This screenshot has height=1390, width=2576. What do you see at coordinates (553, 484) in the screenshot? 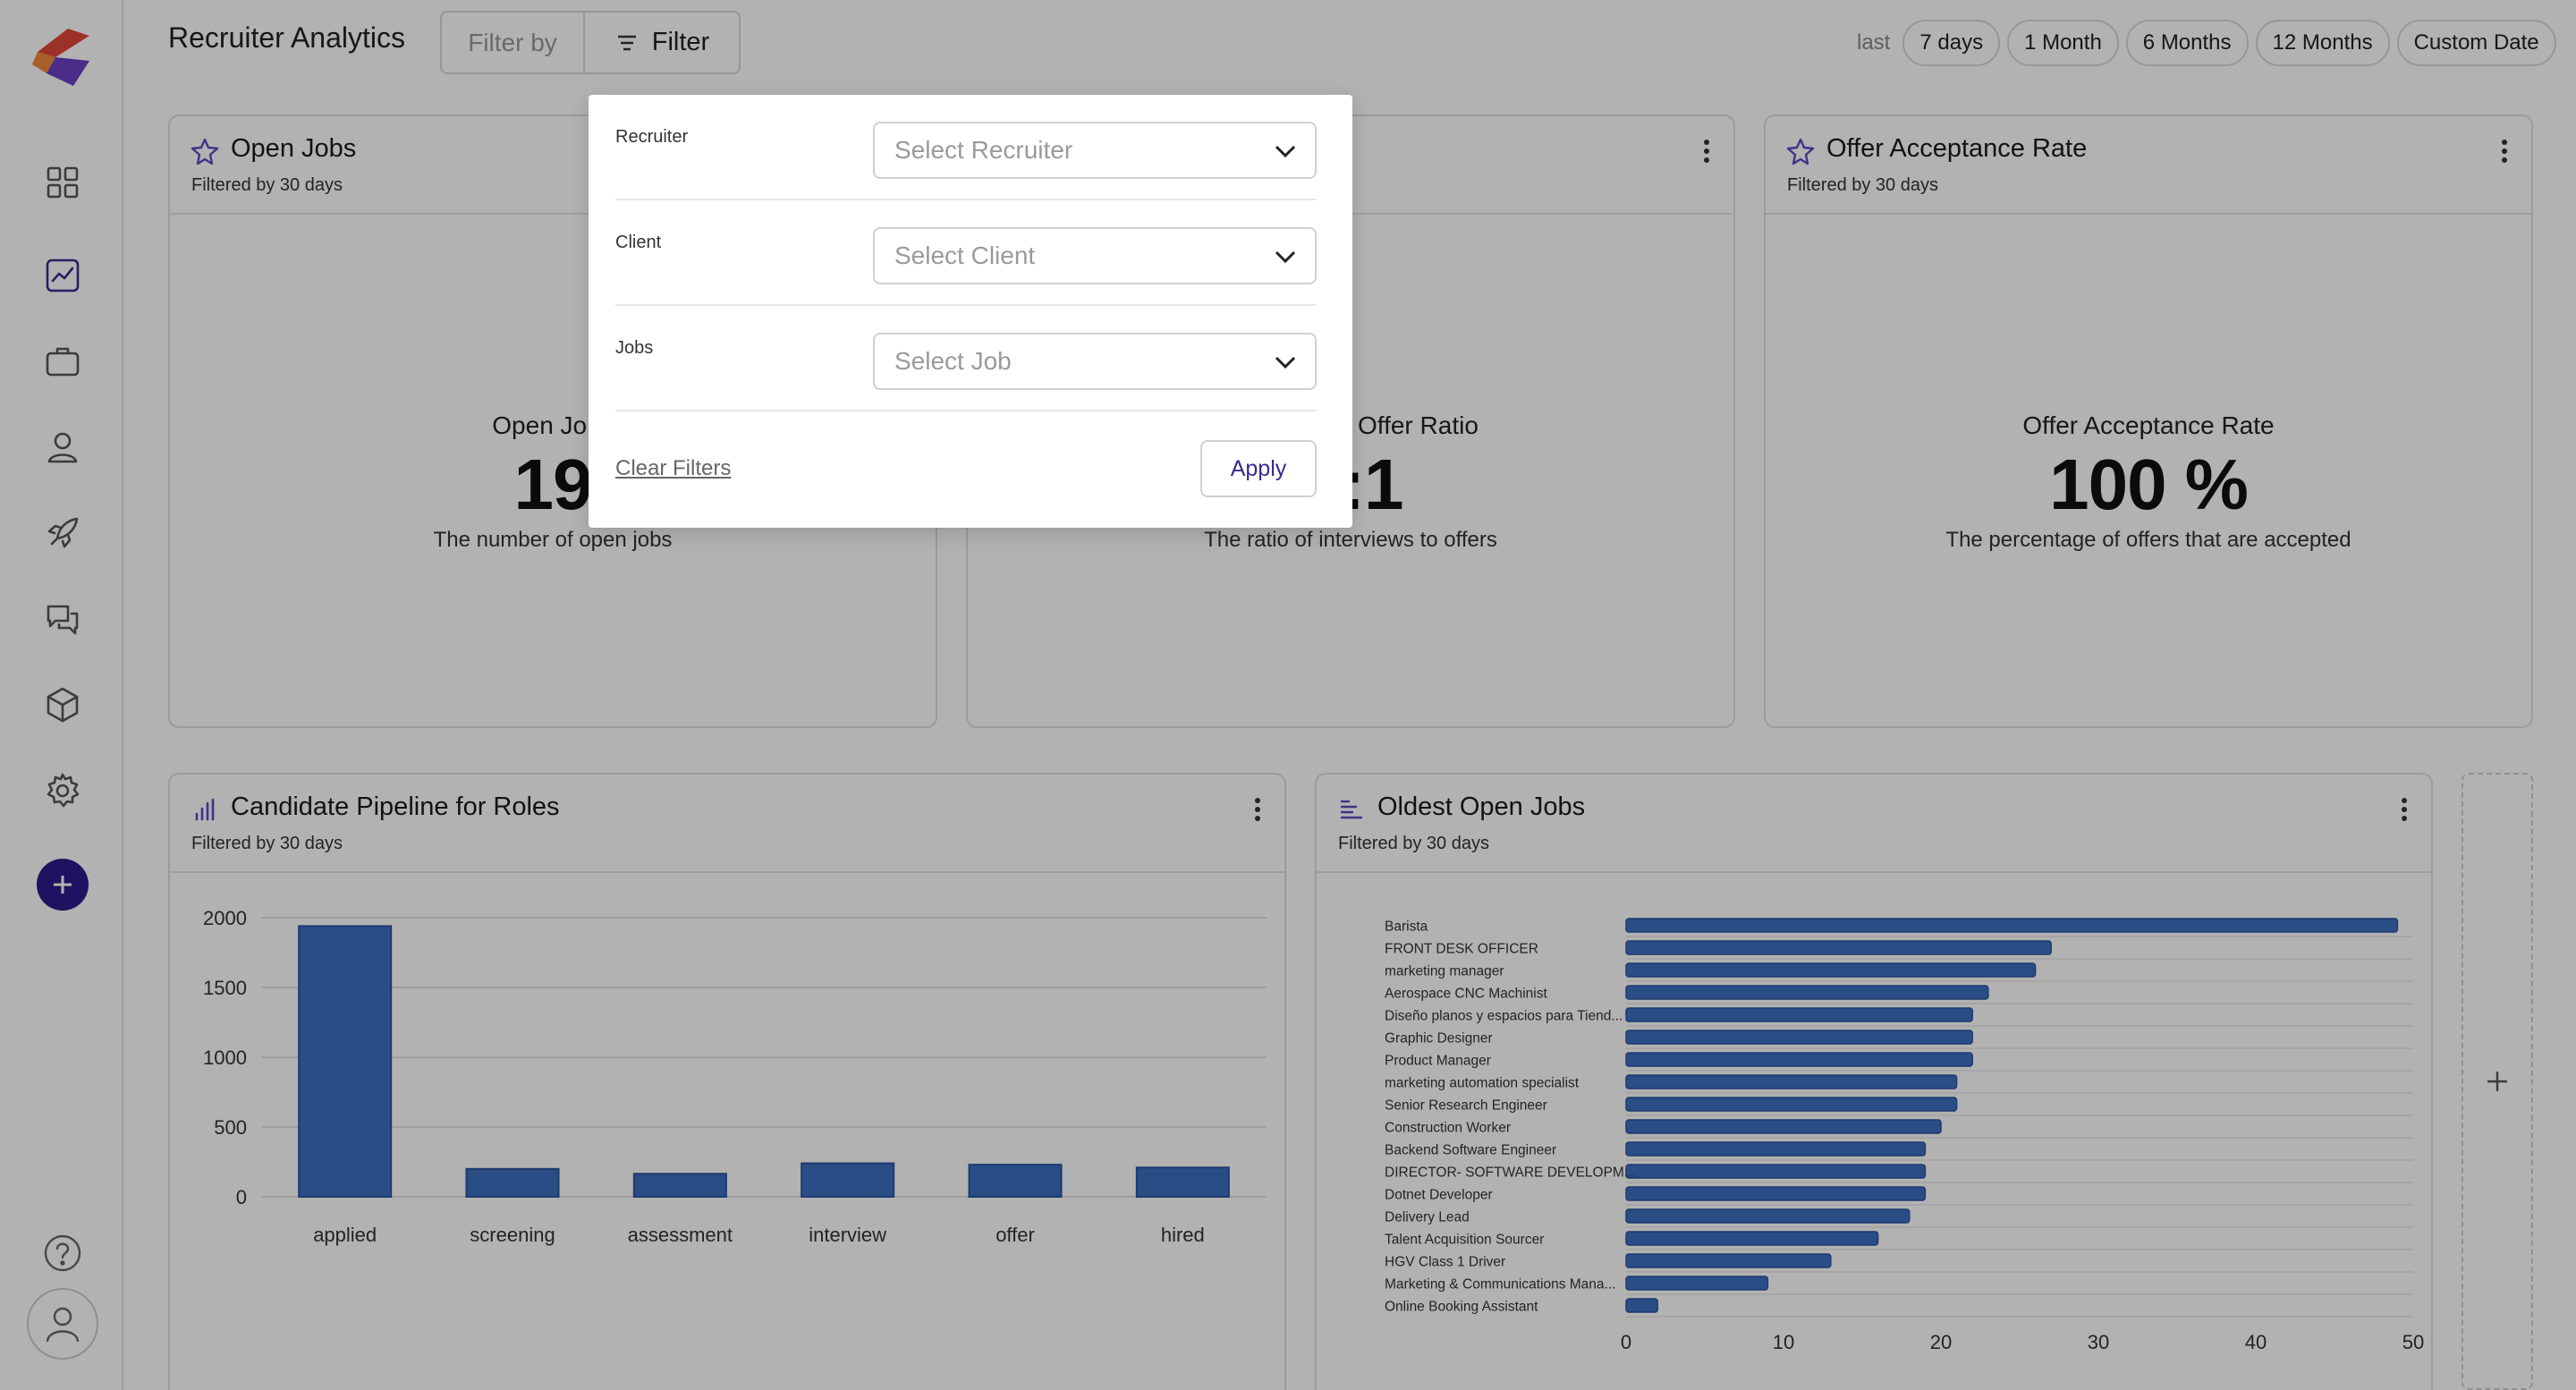
I see `metric-value: 19` at bounding box center [553, 484].